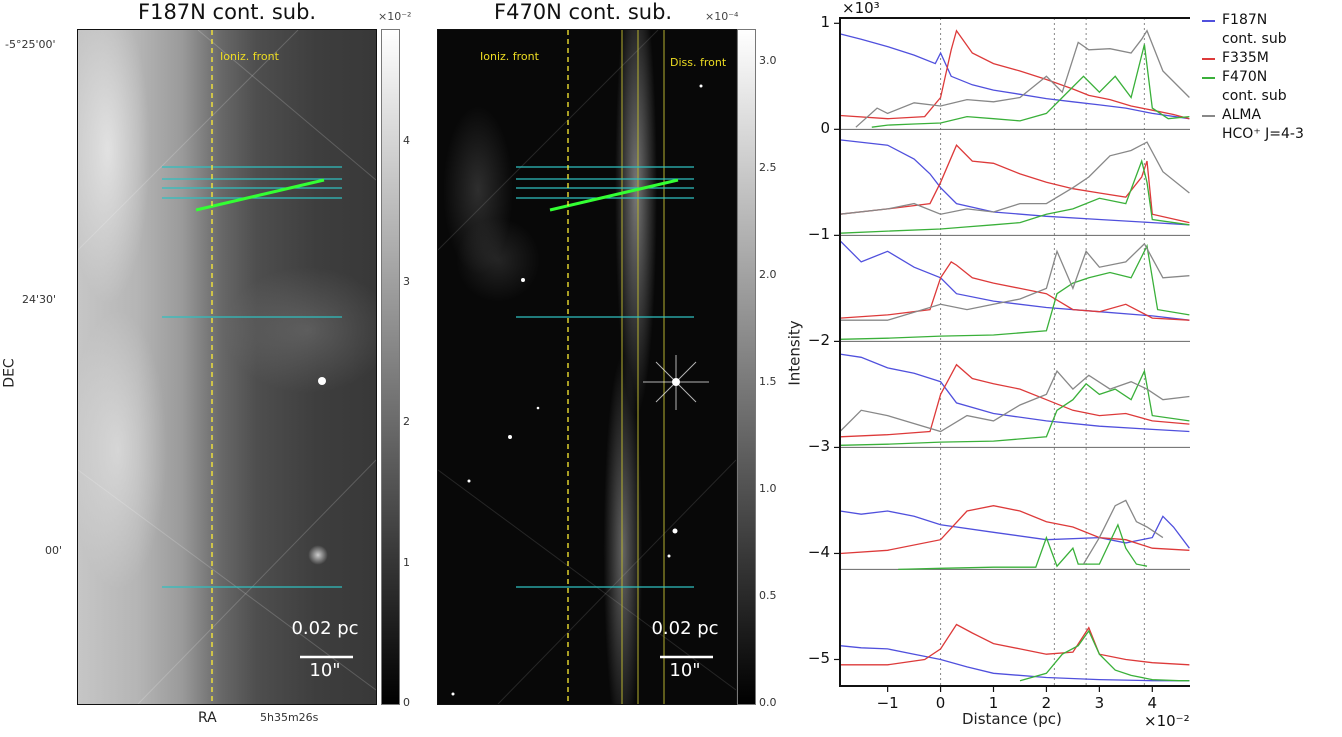  What do you see at coordinates (30, 44) in the screenshot?
I see `dec-tick-top: -5°25'00'` at bounding box center [30, 44].